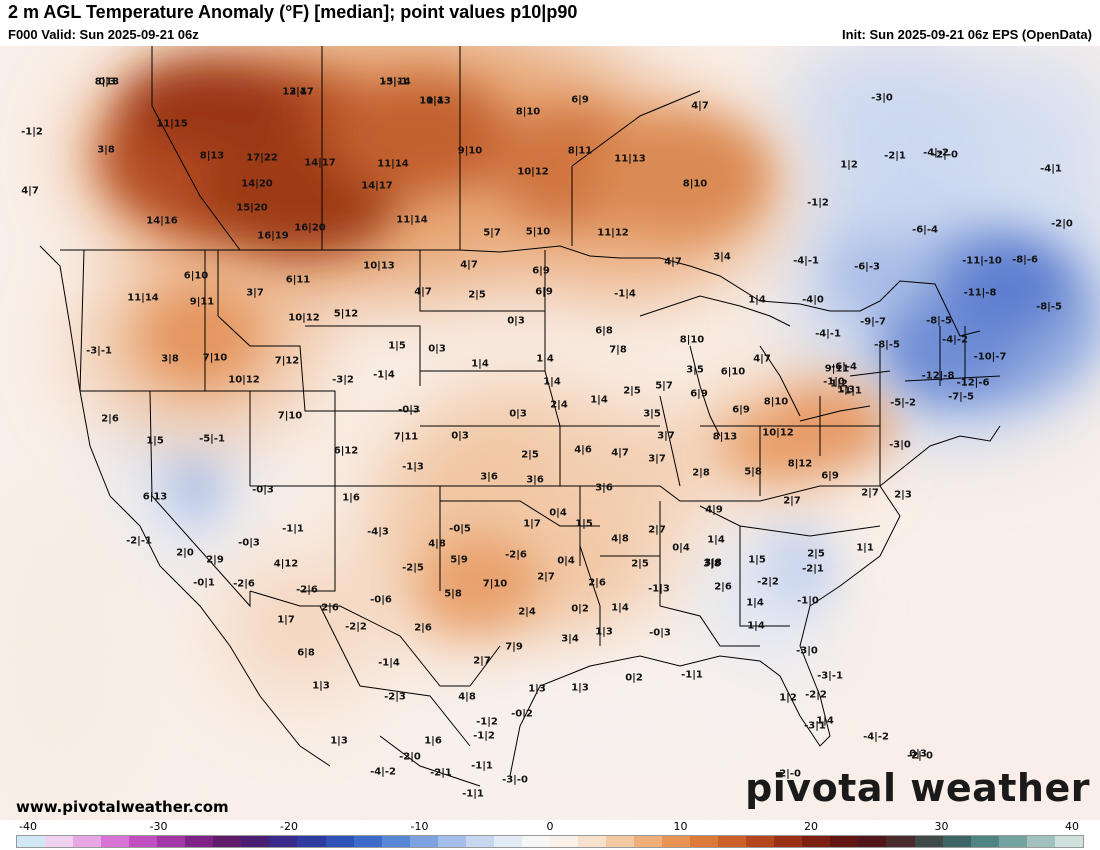  I want to click on point-value-label: 10|12, so click(533, 172).